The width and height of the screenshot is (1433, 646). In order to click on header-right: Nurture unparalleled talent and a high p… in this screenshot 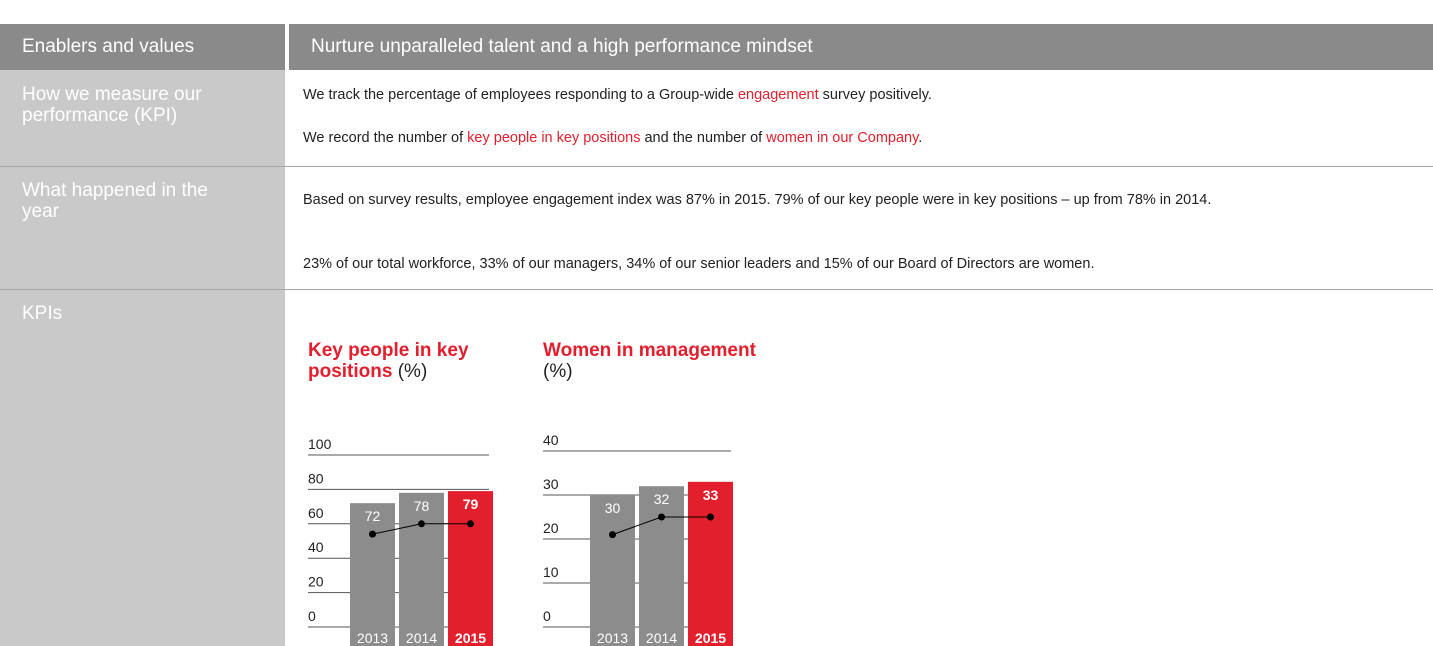, I will do `click(861, 47)`.